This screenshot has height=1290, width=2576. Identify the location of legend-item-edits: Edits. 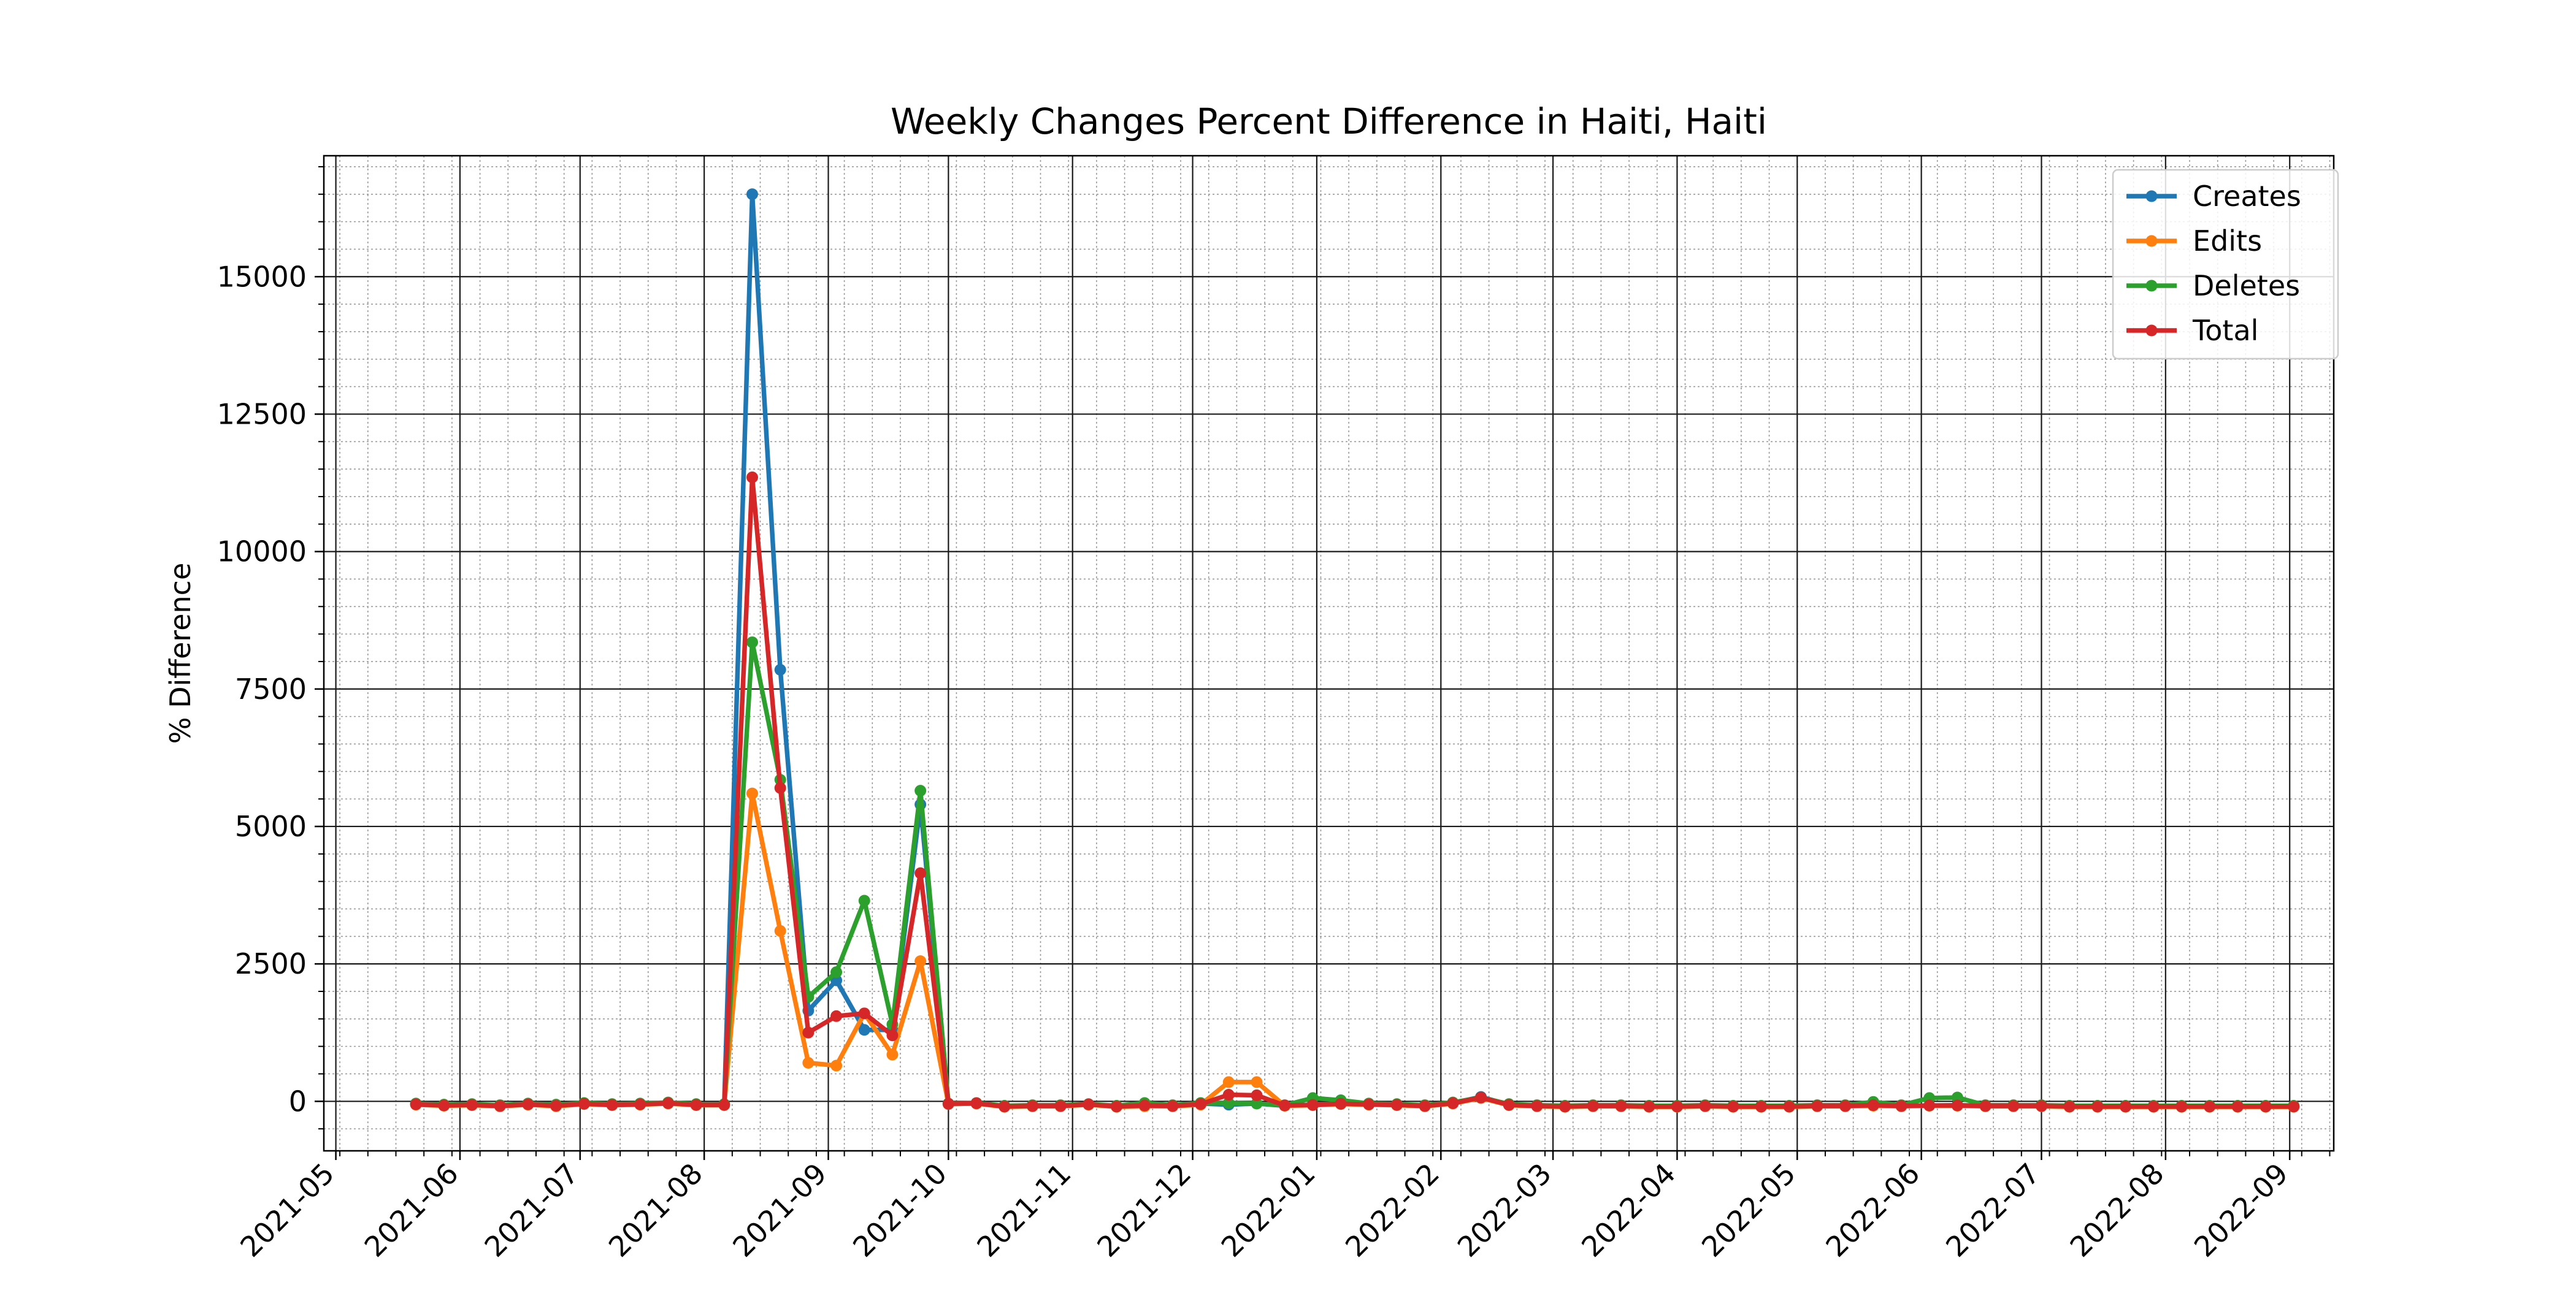
(2194, 241).